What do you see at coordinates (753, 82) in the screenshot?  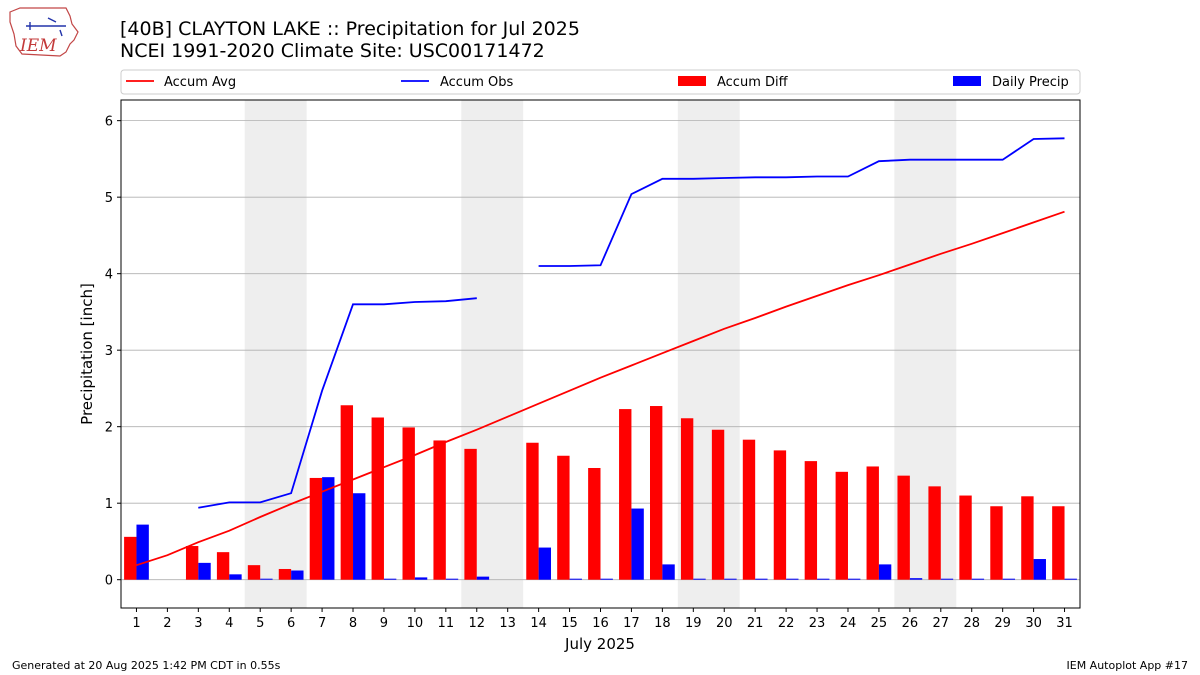 I see `legend-label-accum-diff: Accum Diff` at bounding box center [753, 82].